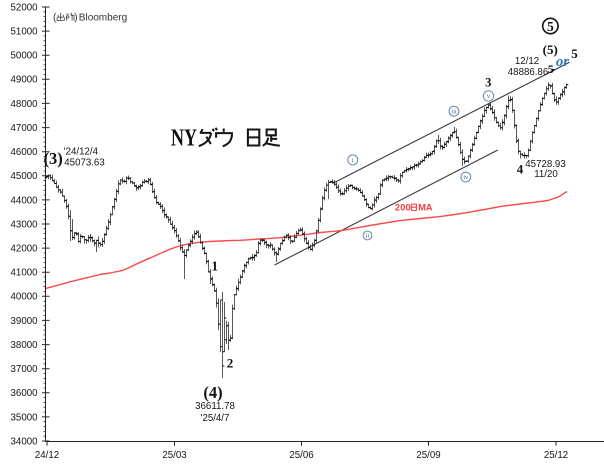  What do you see at coordinates (556, 455) in the screenshot?
I see `svg-text: 25/12` at bounding box center [556, 455].